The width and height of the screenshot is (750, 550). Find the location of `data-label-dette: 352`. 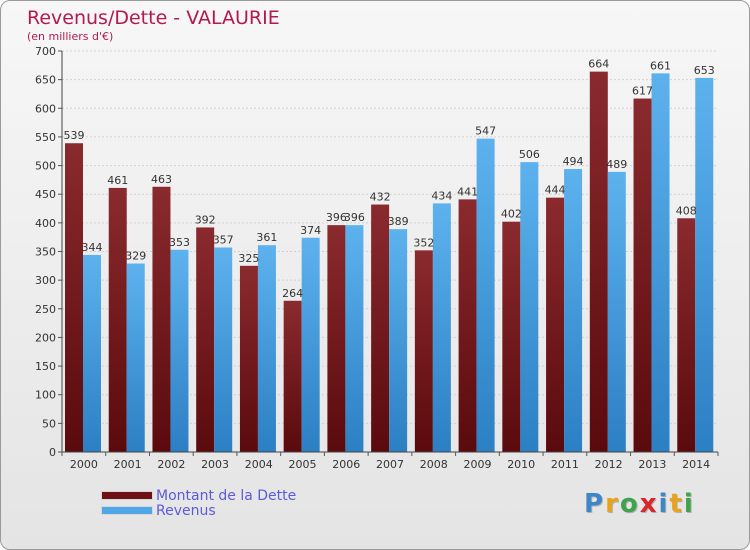

data-label-dette: 352 is located at coordinates (423, 242).